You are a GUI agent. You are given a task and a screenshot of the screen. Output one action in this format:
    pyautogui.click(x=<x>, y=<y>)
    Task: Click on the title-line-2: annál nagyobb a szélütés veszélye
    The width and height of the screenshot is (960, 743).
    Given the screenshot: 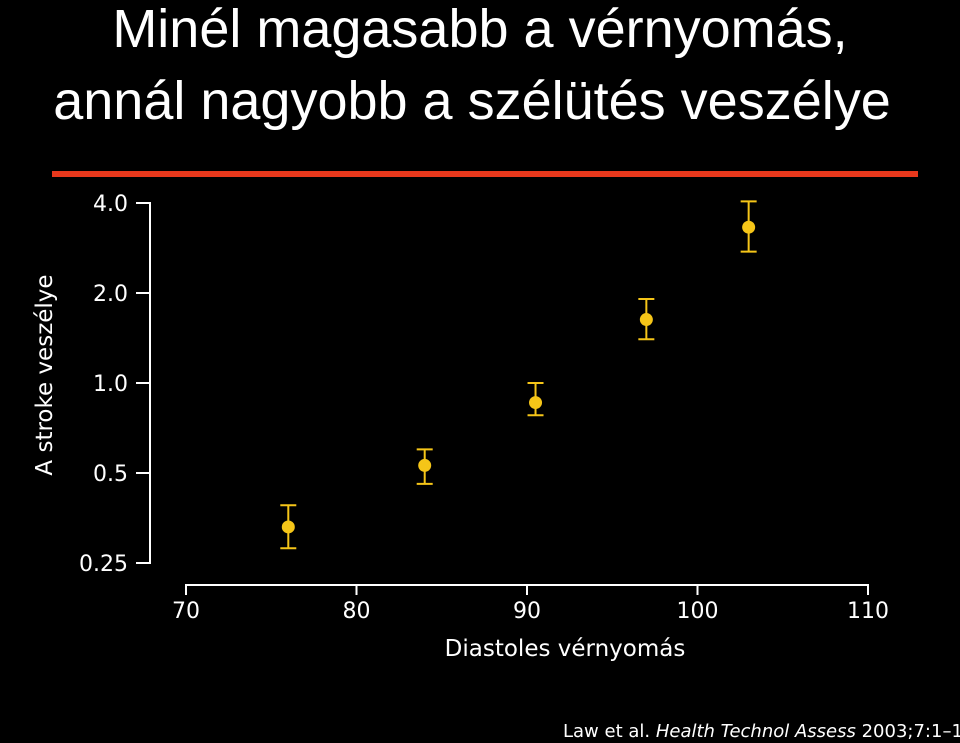 What is the action you would take?
    pyautogui.click(x=472, y=101)
    